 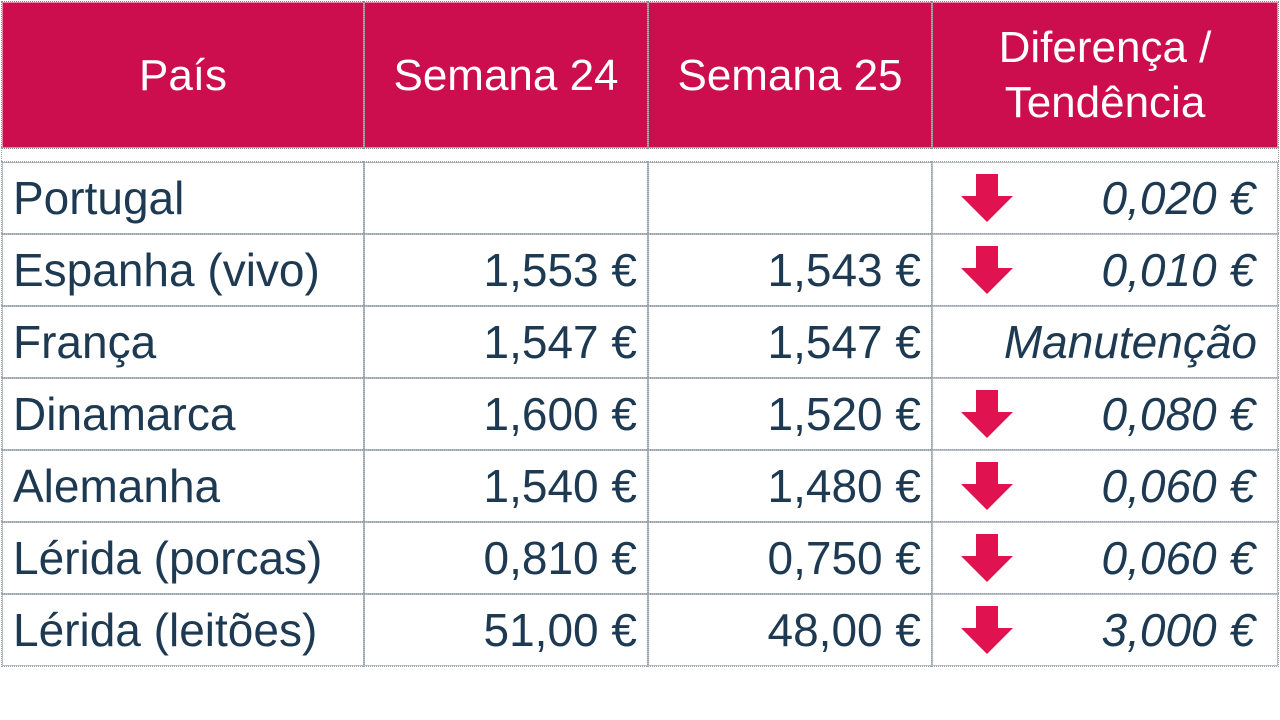 I want to click on week-25-cell: 1,543 €, so click(x=790, y=270).